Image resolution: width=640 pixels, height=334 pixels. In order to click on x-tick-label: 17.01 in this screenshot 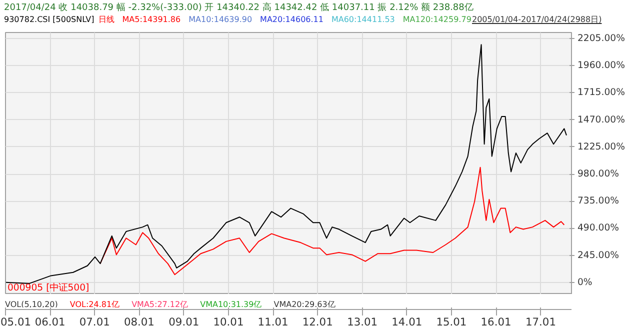, I will do `click(540, 322)`.